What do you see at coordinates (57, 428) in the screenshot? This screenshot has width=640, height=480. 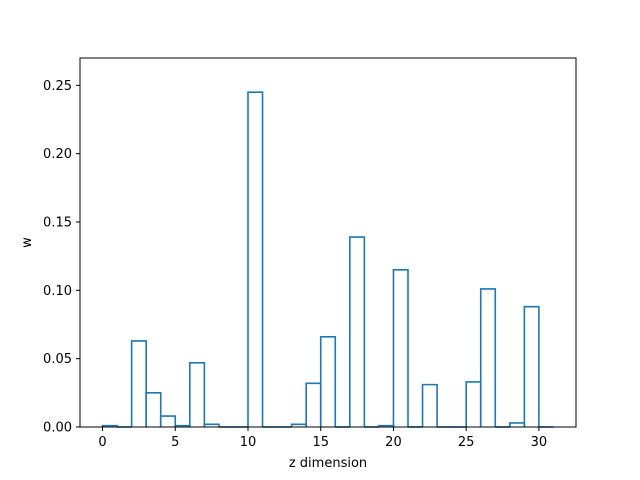 I see `y-tick-label: 0.00` at bounding box center [57, 428].